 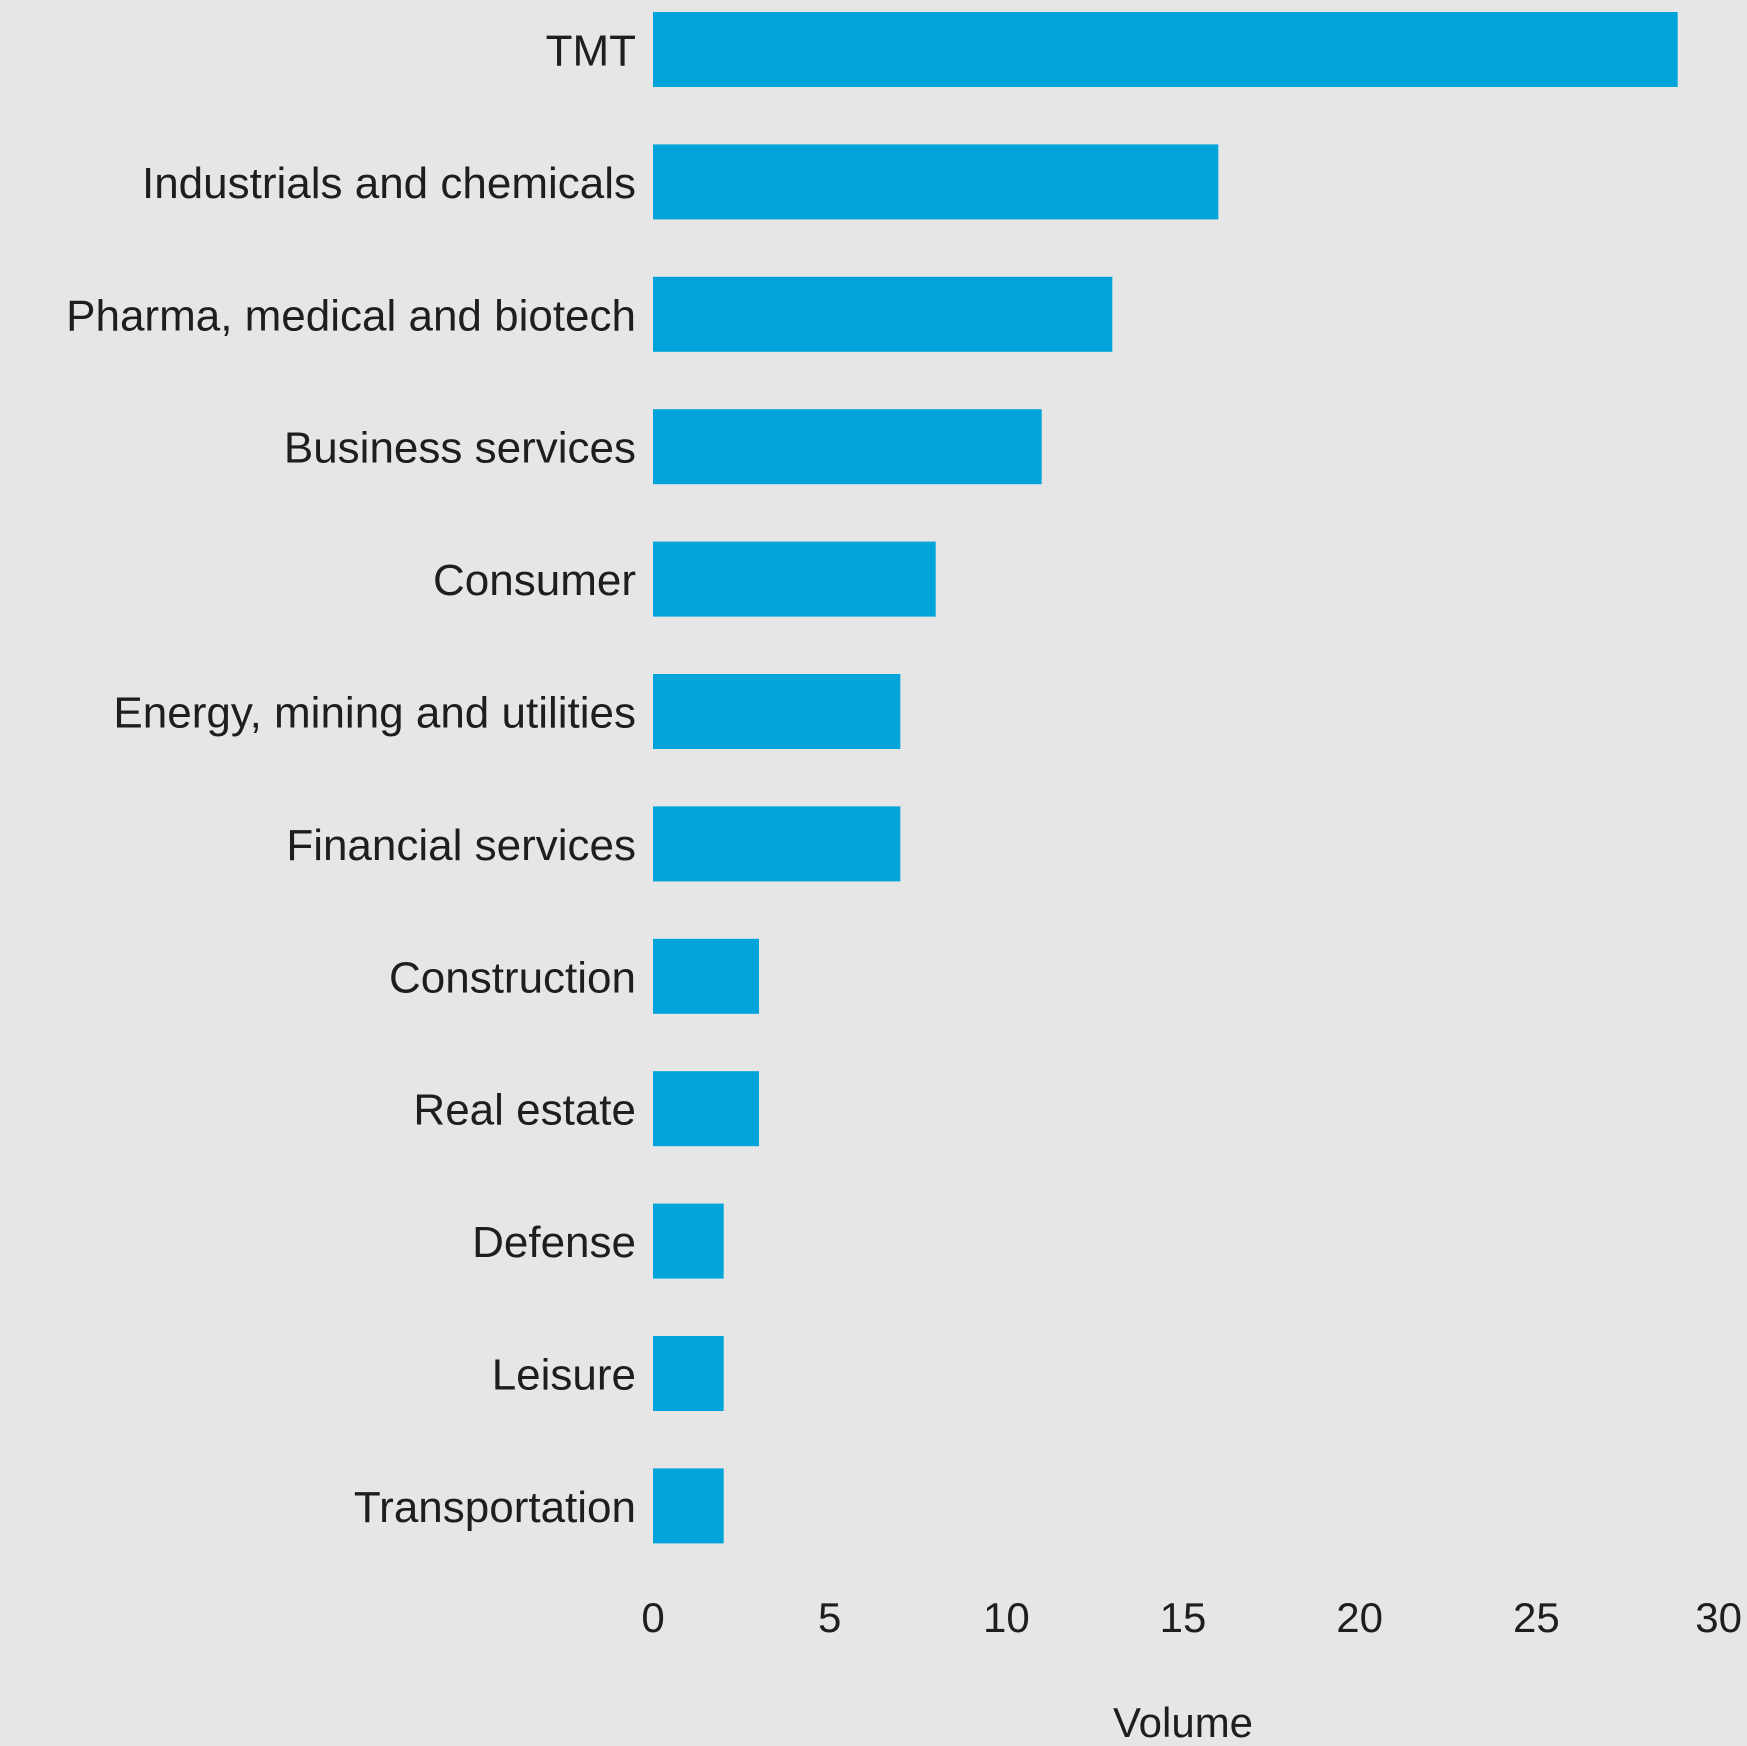 I want to click on bar-pharma-medical-and-biotech, so click(x=883, y=314).